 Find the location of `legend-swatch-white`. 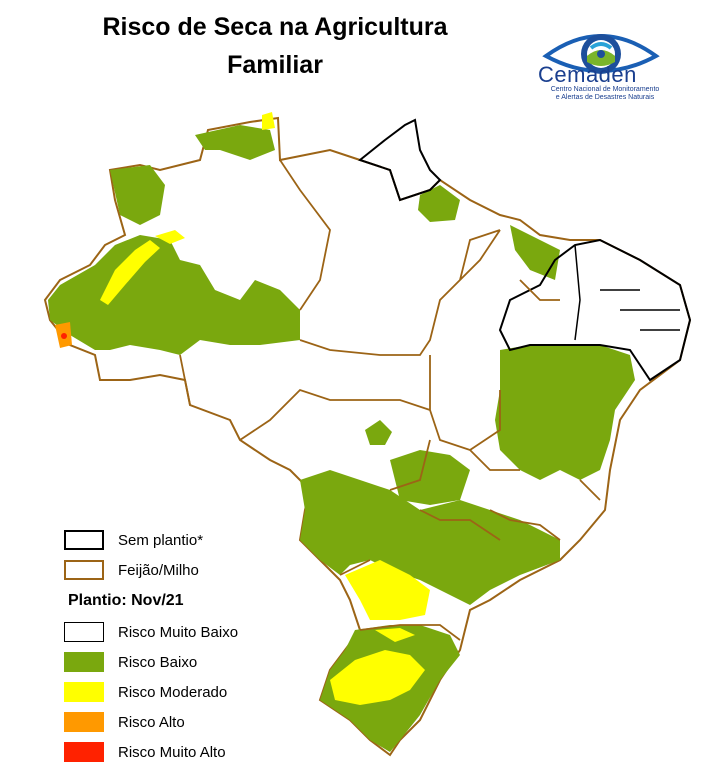

legend-swatch-white is located at coordinates (84, 632).